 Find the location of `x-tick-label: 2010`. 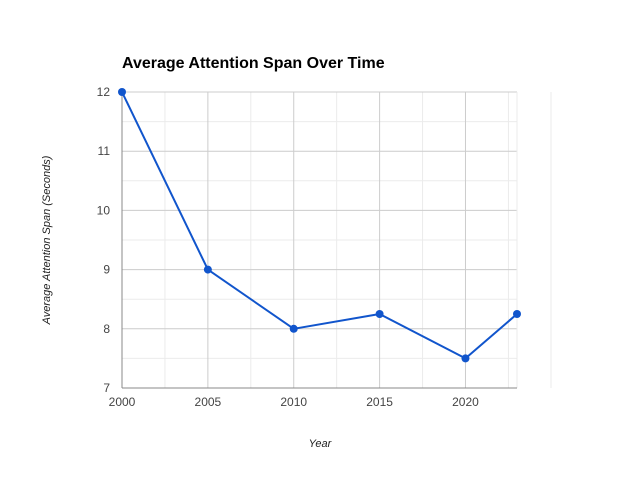

x-tick-label: 2010 is located at coordinates (293, 402).